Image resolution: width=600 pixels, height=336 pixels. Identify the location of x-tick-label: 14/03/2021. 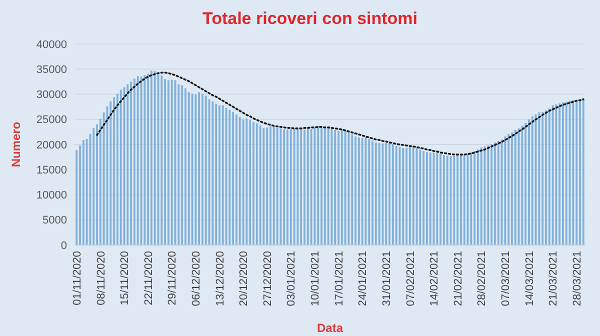
(530, 278).